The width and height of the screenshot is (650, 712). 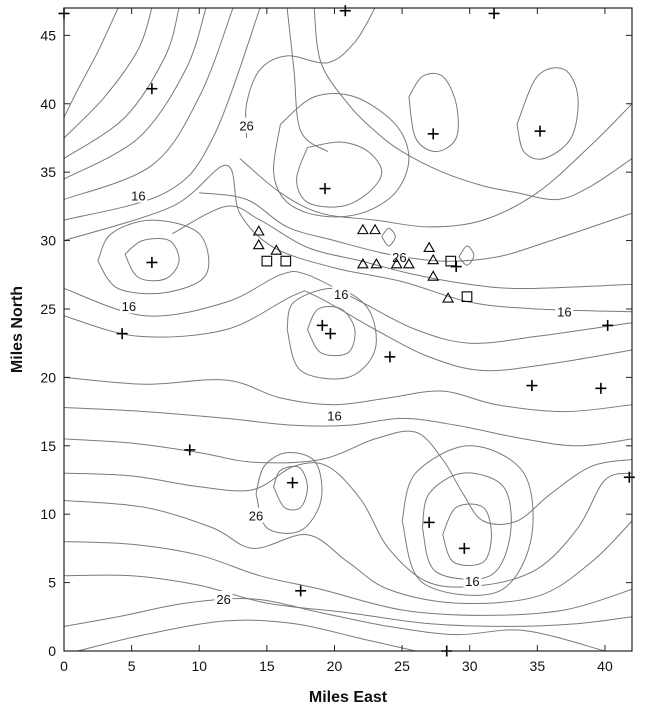 What do you see at coordinates (470, 666) in the screenshot?
I see `x-tick-label: 30` at bounding box center [470, 666].